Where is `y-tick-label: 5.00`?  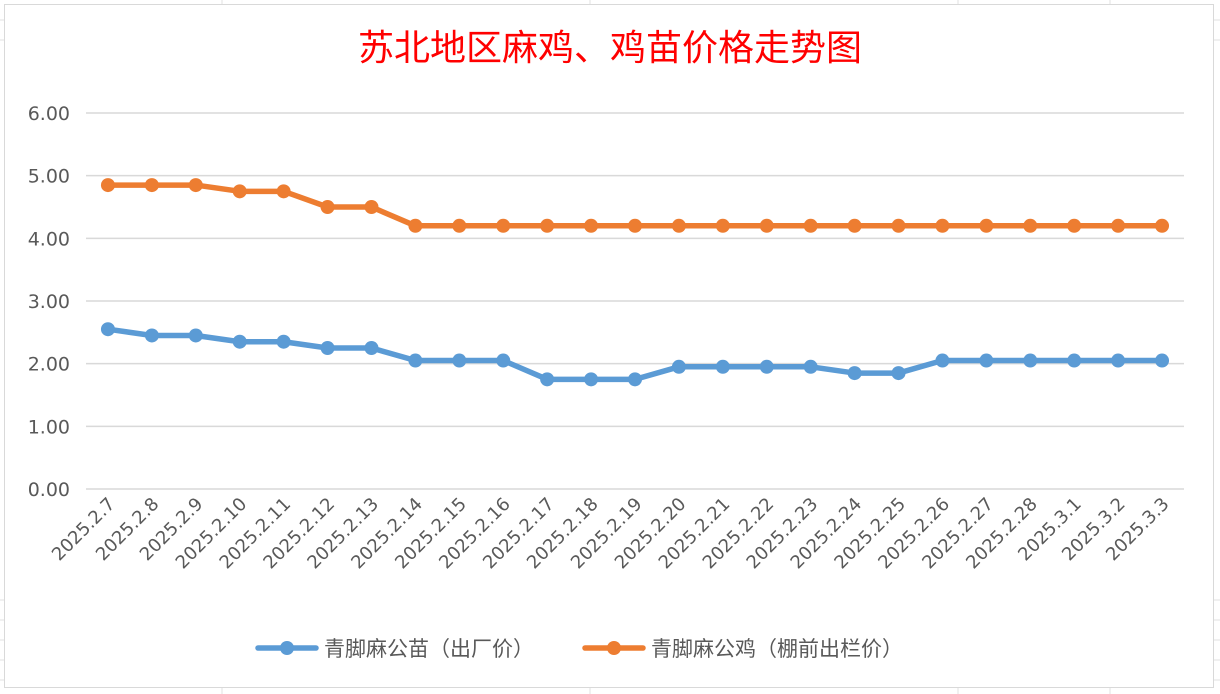 y-tick-label: 5.00 is located at coordinates (49, 177).